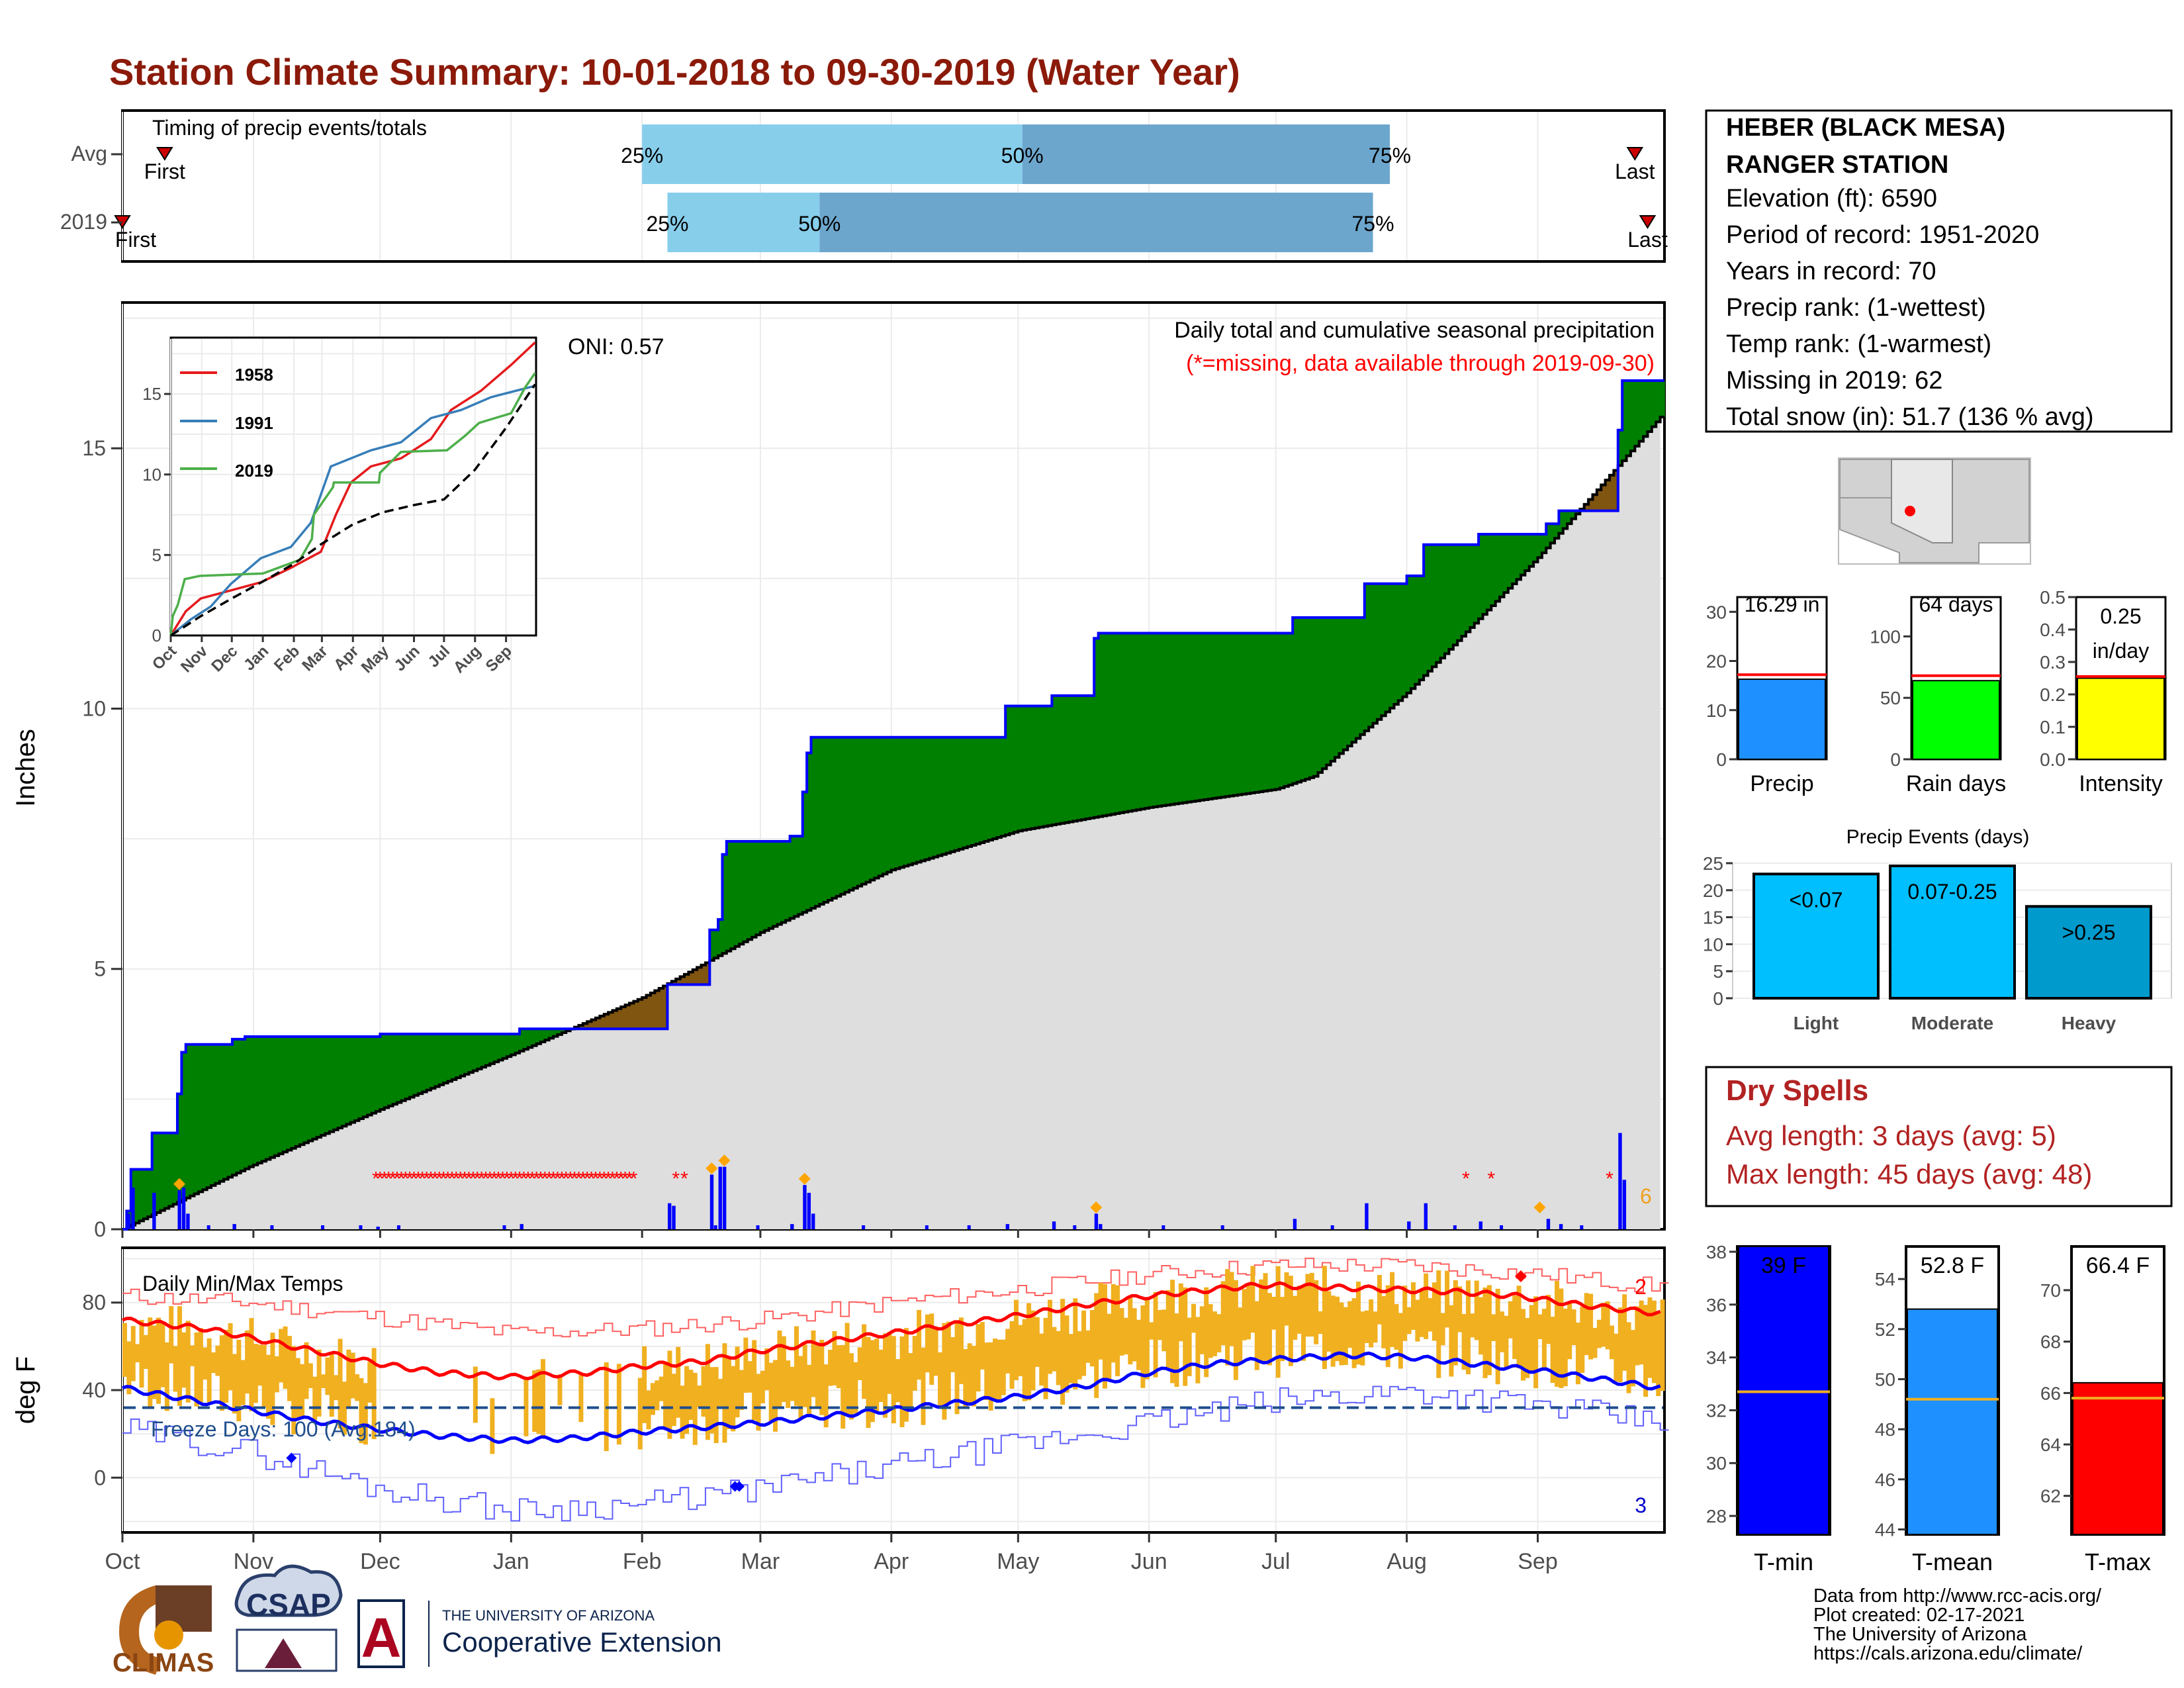  Describe the element at coordinates (1885, 1480) in the screenshot. I see `temp-bar-tick-label: 46` at that location.